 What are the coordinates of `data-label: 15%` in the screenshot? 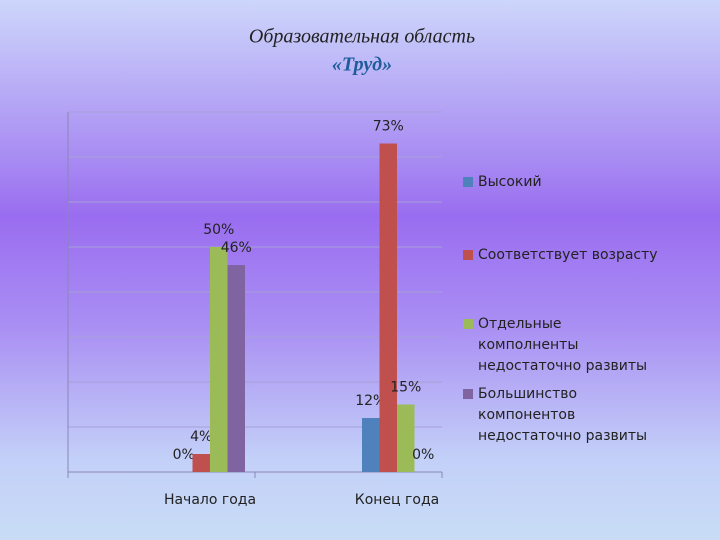 It's located at (405, 388).